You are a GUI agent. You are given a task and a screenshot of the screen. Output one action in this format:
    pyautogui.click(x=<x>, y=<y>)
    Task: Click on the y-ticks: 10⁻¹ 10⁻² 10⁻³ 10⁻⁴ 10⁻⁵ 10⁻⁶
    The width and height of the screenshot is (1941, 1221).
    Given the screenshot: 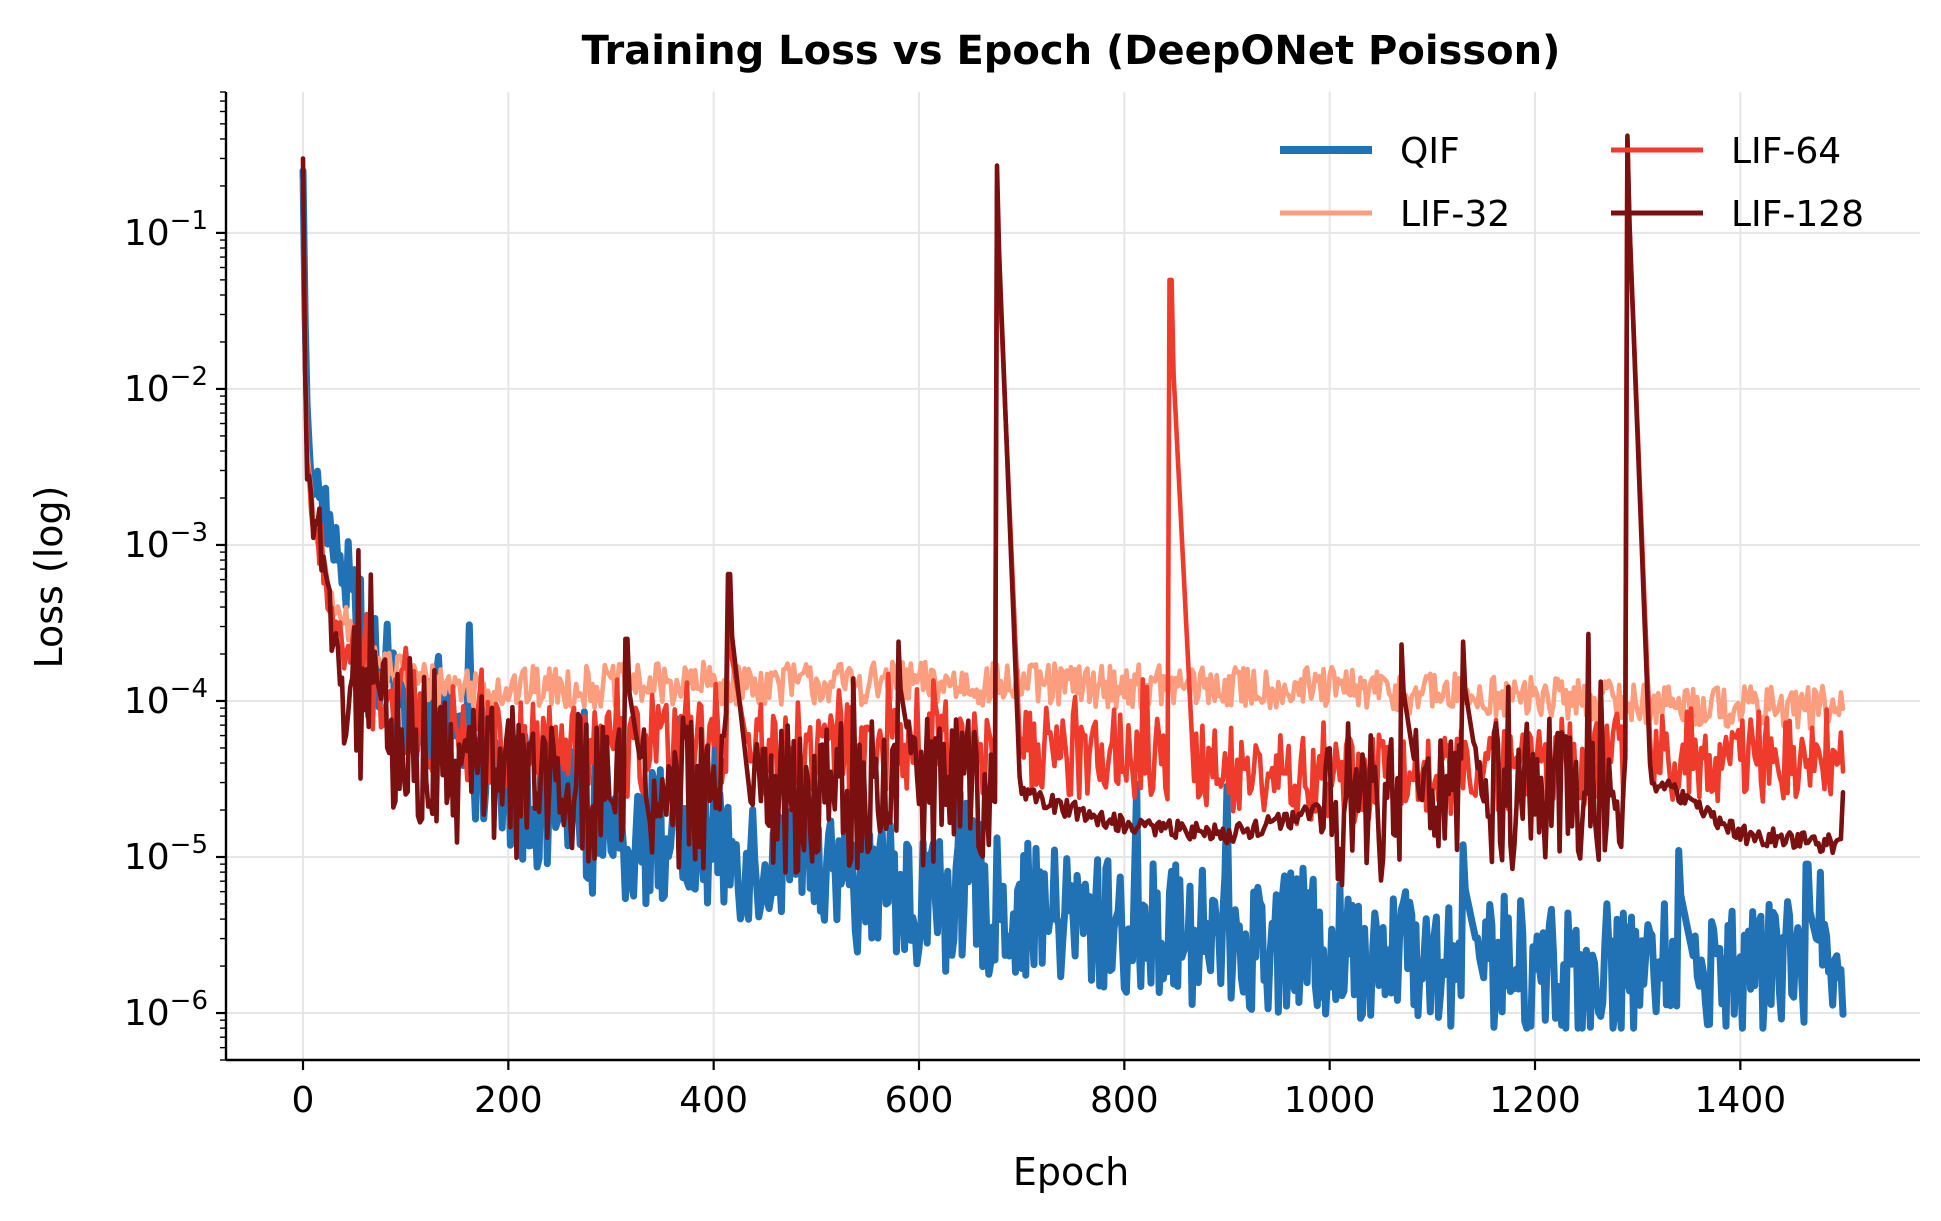 What is the action you would take?
    pyautogui.click(x=175, y=576)
    